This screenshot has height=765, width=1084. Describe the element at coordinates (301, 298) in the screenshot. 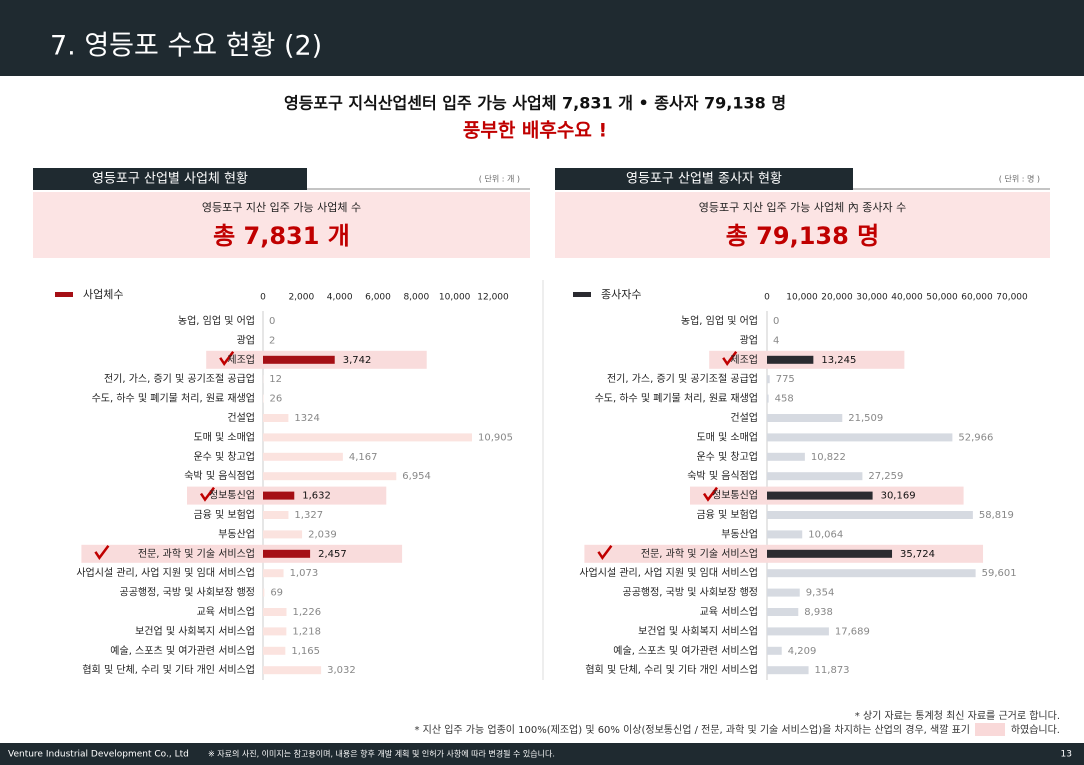

I see `x-tick-label: 2,000` at that location.